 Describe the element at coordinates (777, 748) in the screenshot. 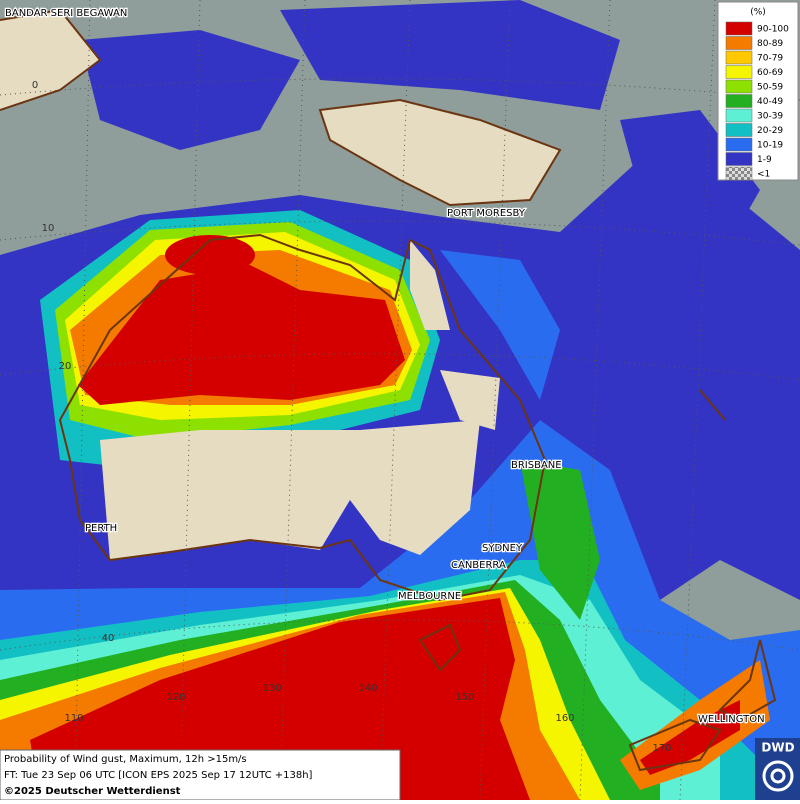

I see `logo-text: DWD` at that location.